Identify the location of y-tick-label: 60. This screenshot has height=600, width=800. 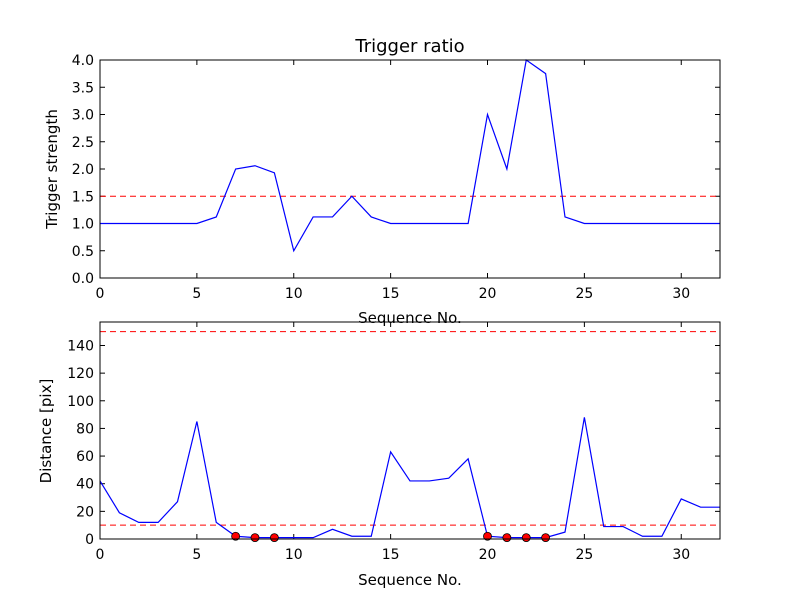
(85, 457).